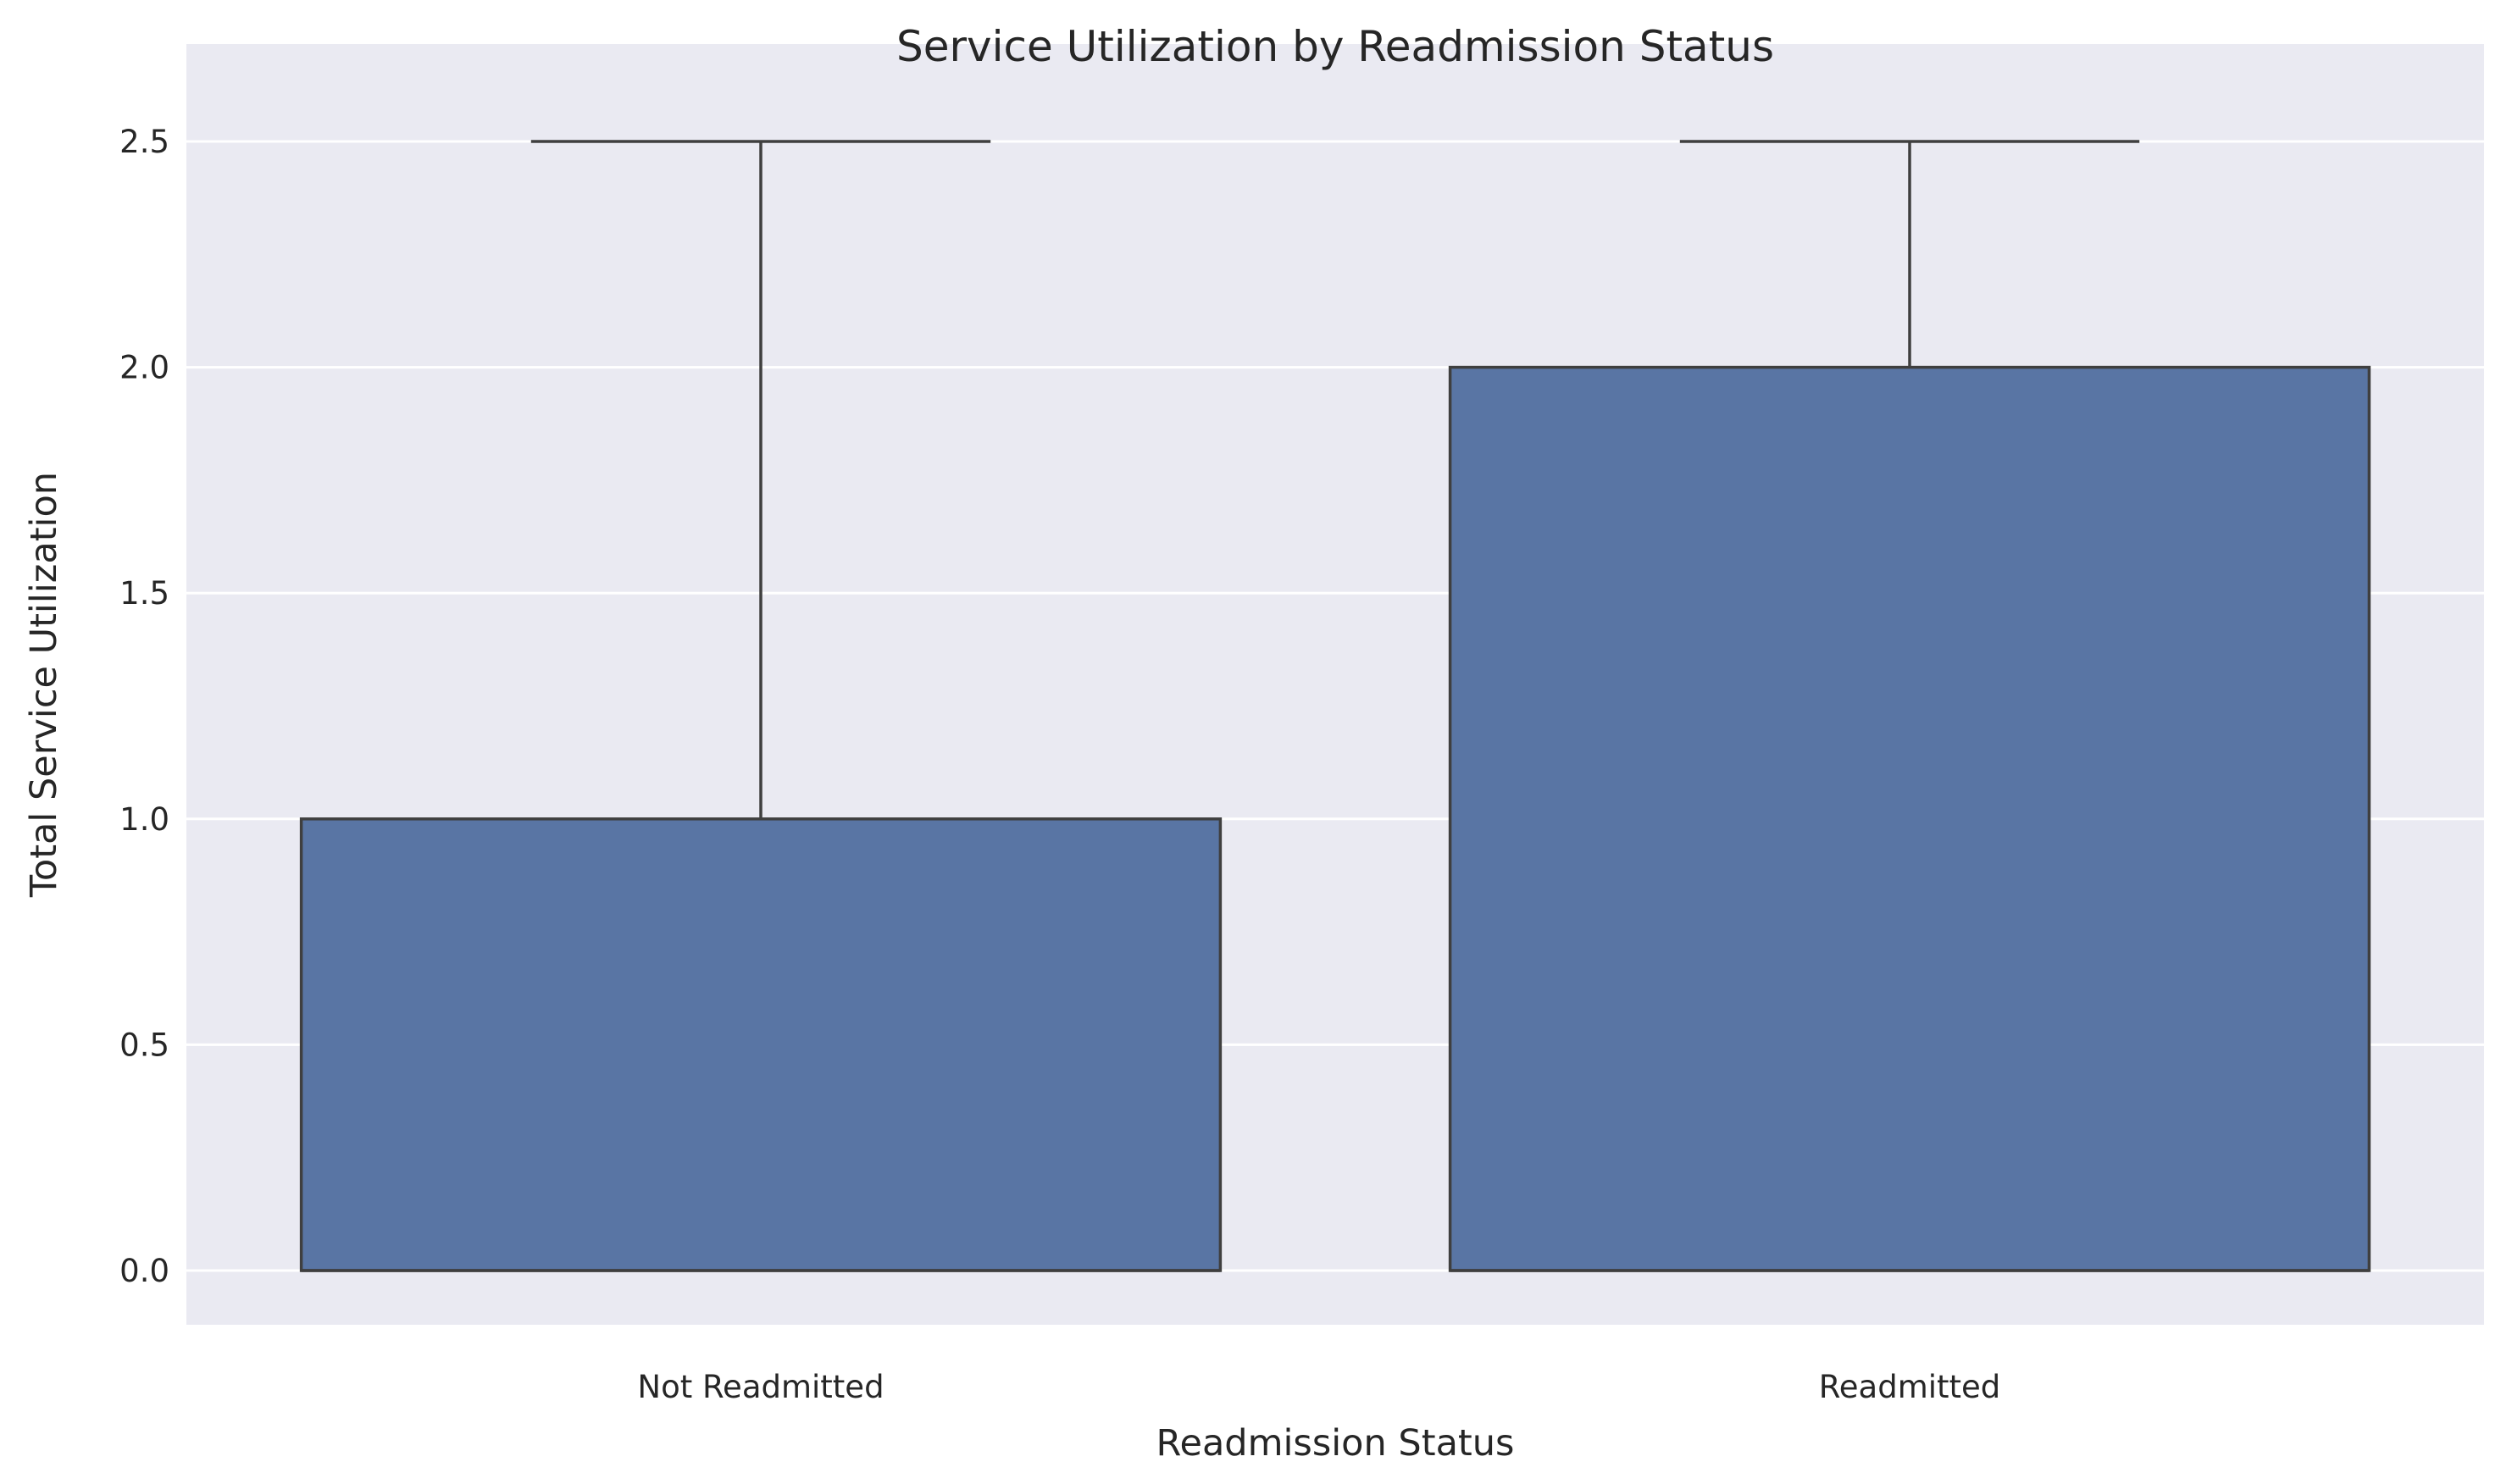  I want to click on x-axis-label: Readmission Status, so click(1335, 1443).